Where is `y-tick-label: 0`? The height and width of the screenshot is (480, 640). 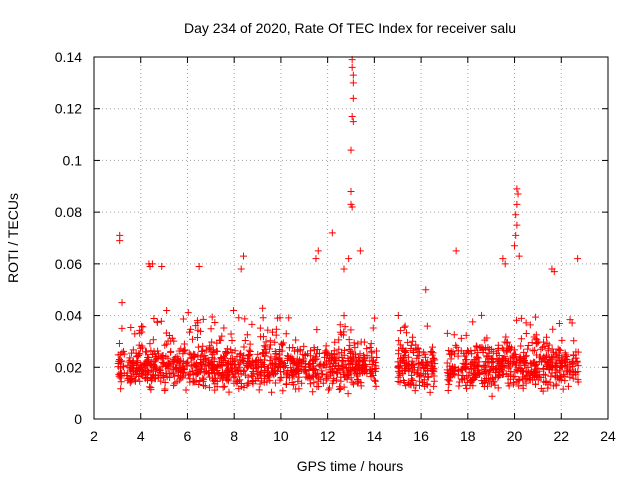 y-tick-label: 0 is located at coordinates (78, 419).